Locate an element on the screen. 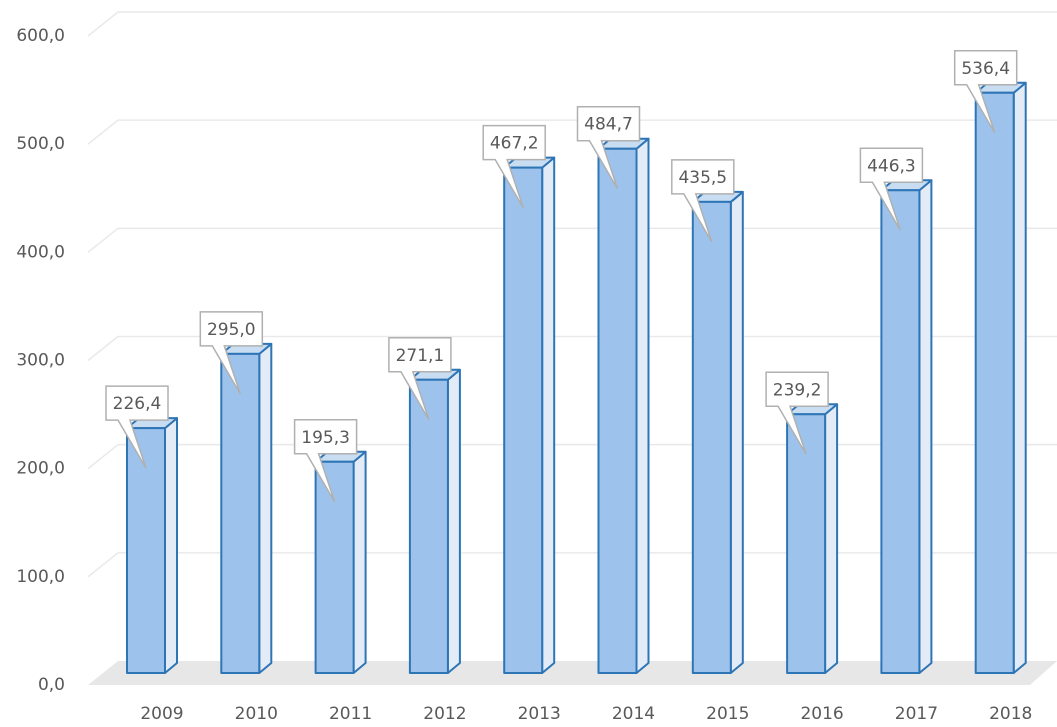 The width and height of the screenshot is (1057, 727). y-tick-label: 200,0 is located at coordinates (40, 469).